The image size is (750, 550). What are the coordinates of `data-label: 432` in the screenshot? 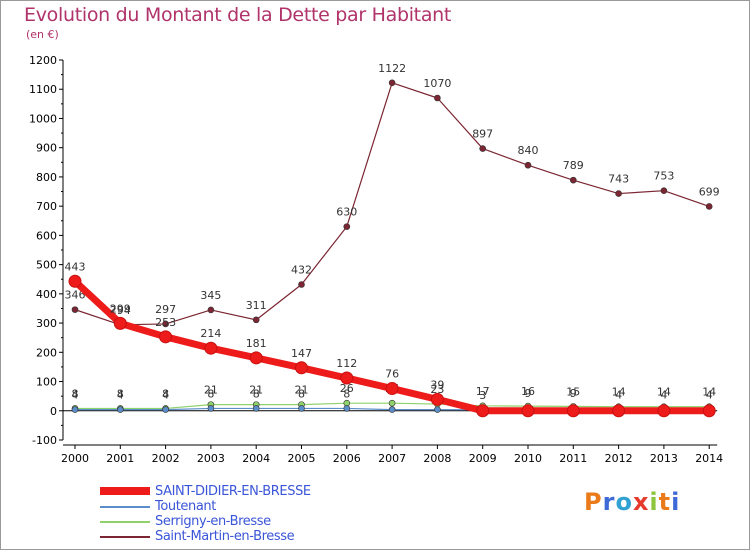 It's located at (301, 269).